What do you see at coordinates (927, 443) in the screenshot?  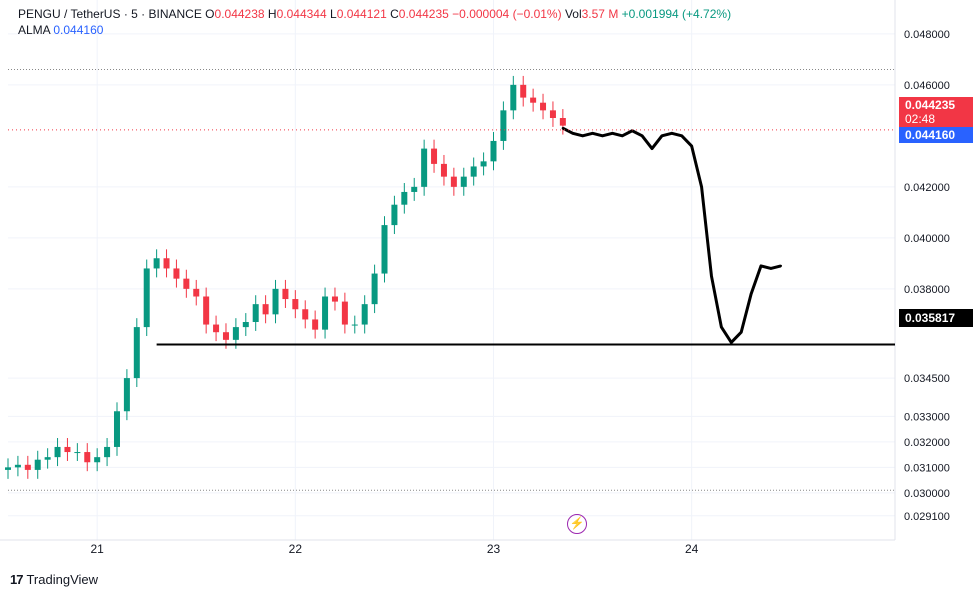 I see `y-tick-label: 0.032000` at bounding box center [927, 443].